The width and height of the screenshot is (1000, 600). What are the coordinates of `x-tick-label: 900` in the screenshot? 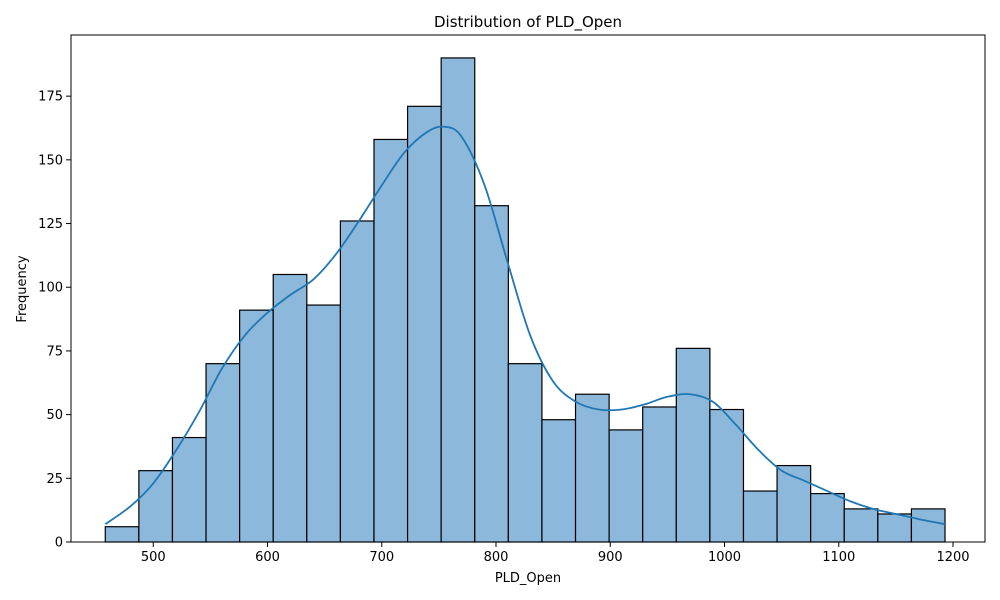 It's located at (610, 557).